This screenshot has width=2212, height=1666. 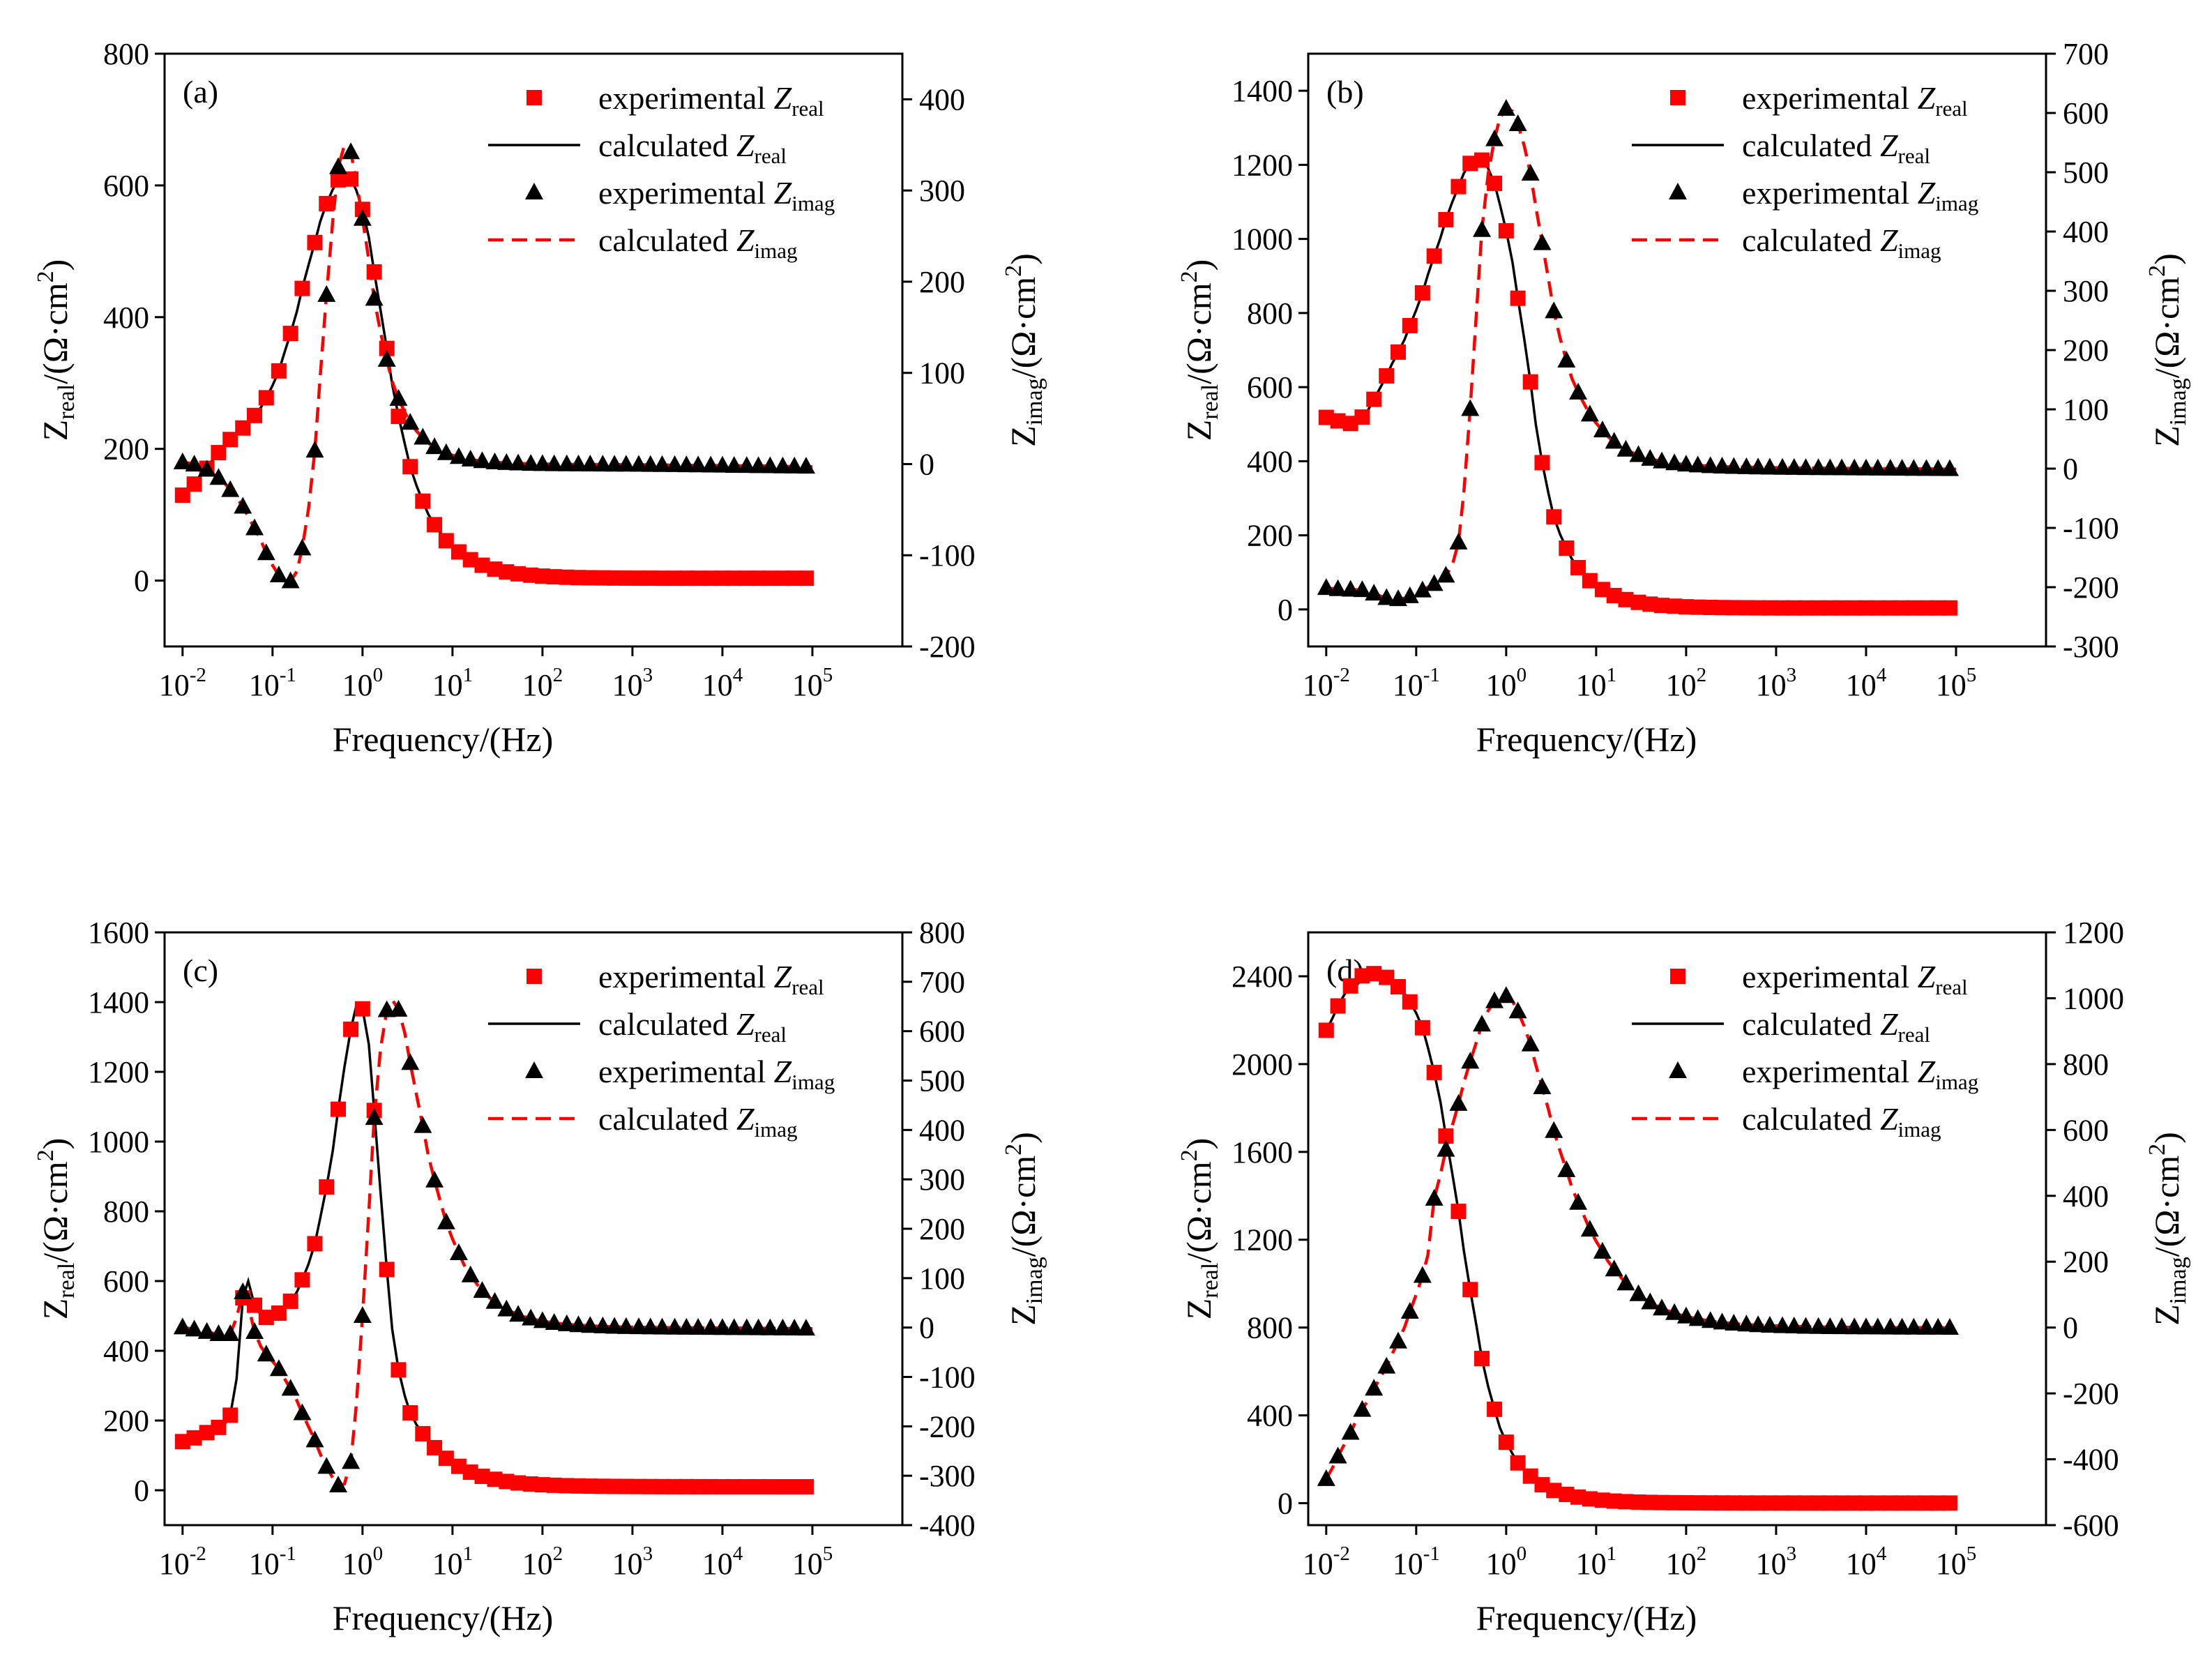 I want to click on x-axis-label: Frequency/(Hz), so click(x=1586, y=739).